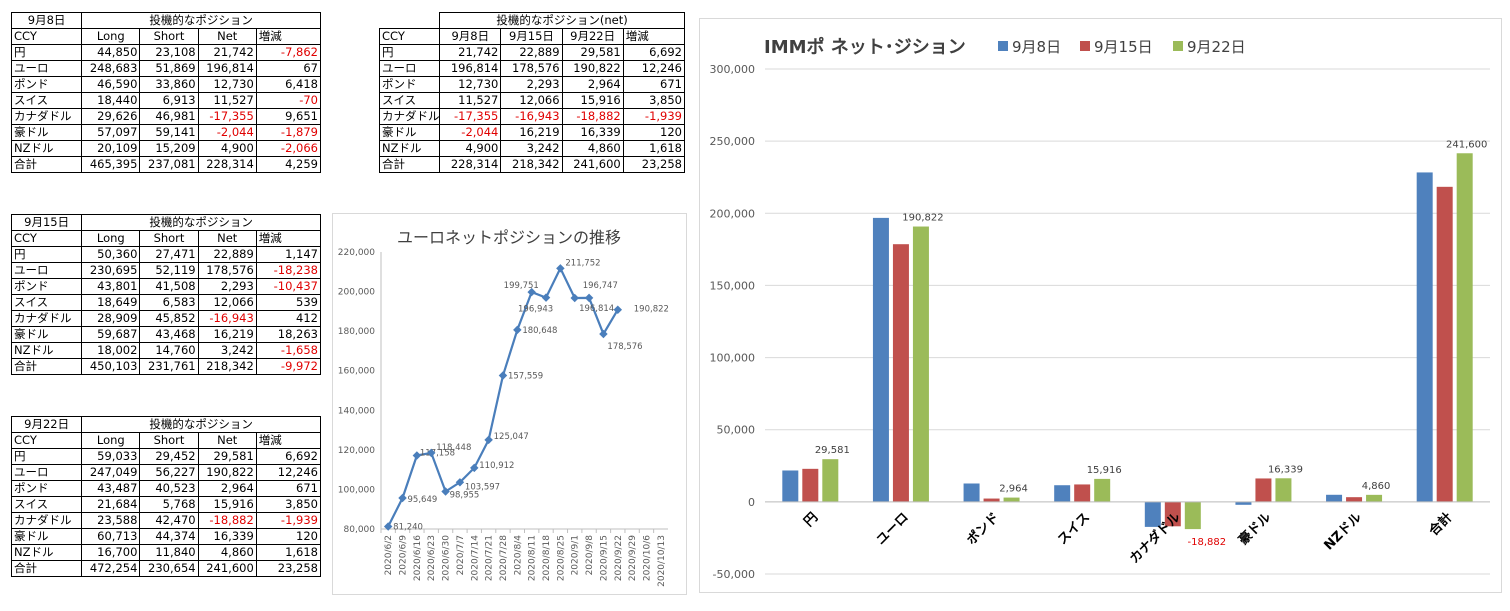 Image resolution: width=1510 pixels, height=611 pixels. I want to click on table-row: 合計 228,314 218,342 241,600 23,258, so click(532, 164).